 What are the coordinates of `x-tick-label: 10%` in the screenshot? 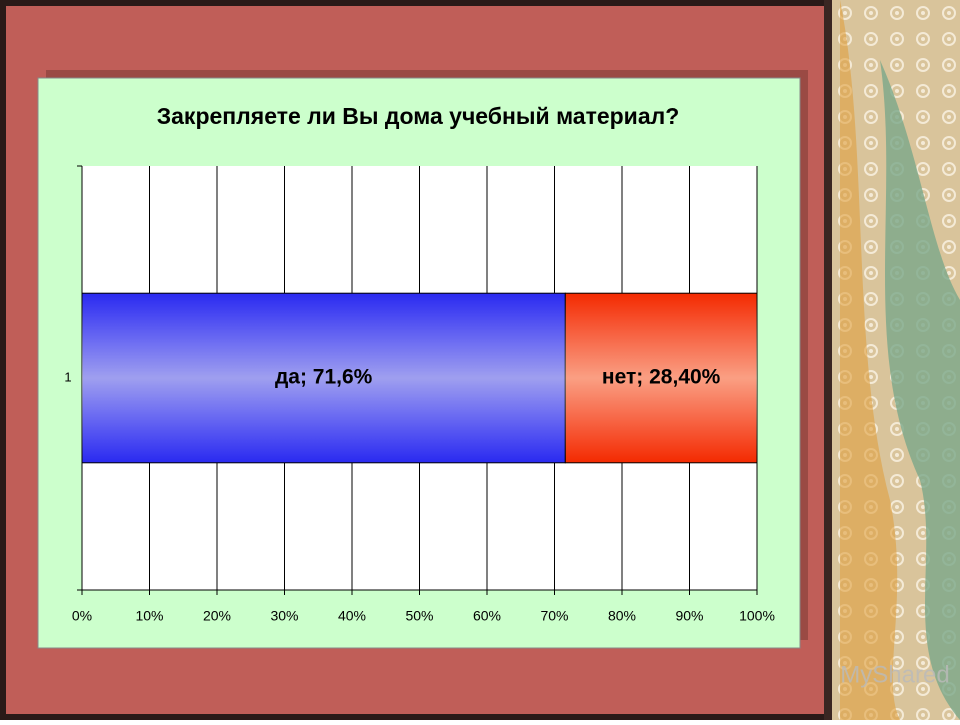 It's located at (149, 616).